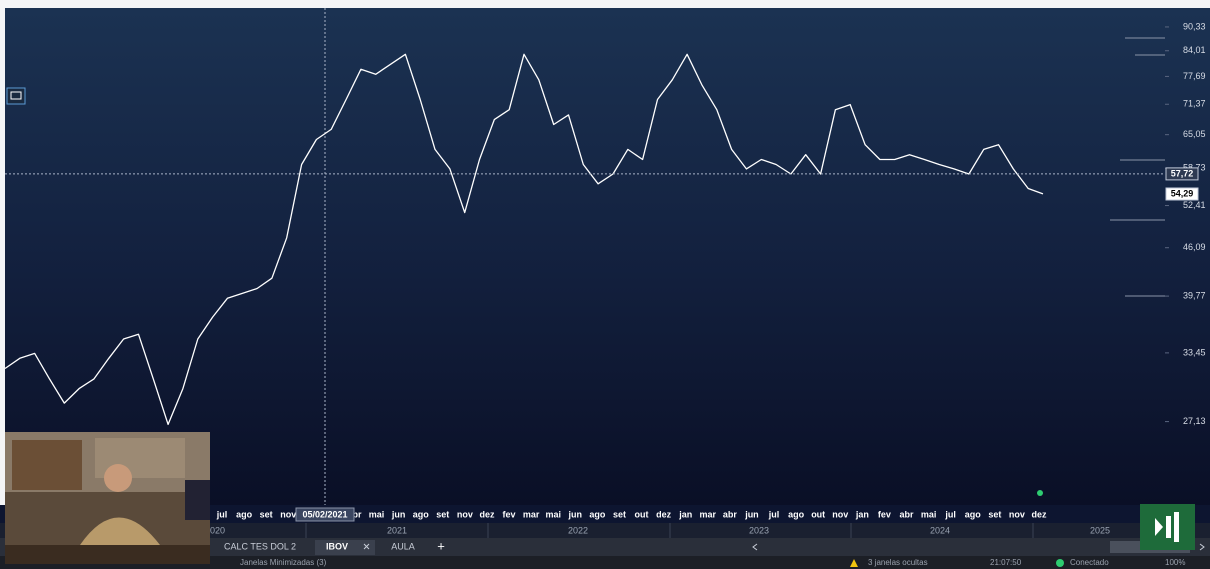  What do you see at coordinates (1006, 562) in the screenshot?
I see `clock: 21:07:50` at bounding box center [1006, 562].